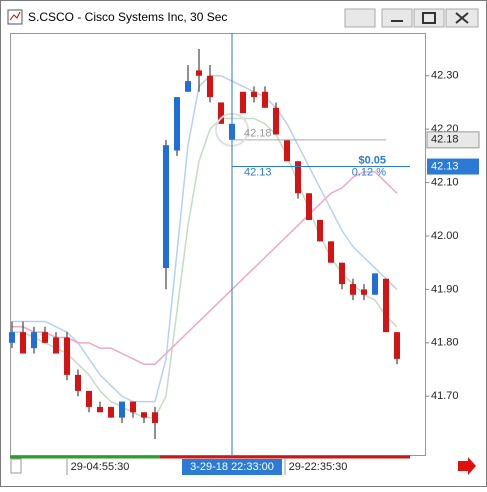  Describe the element at coordinates (100, 467) in the screenshot. I see `x-tick-label: 29-04:55:30` at that location.